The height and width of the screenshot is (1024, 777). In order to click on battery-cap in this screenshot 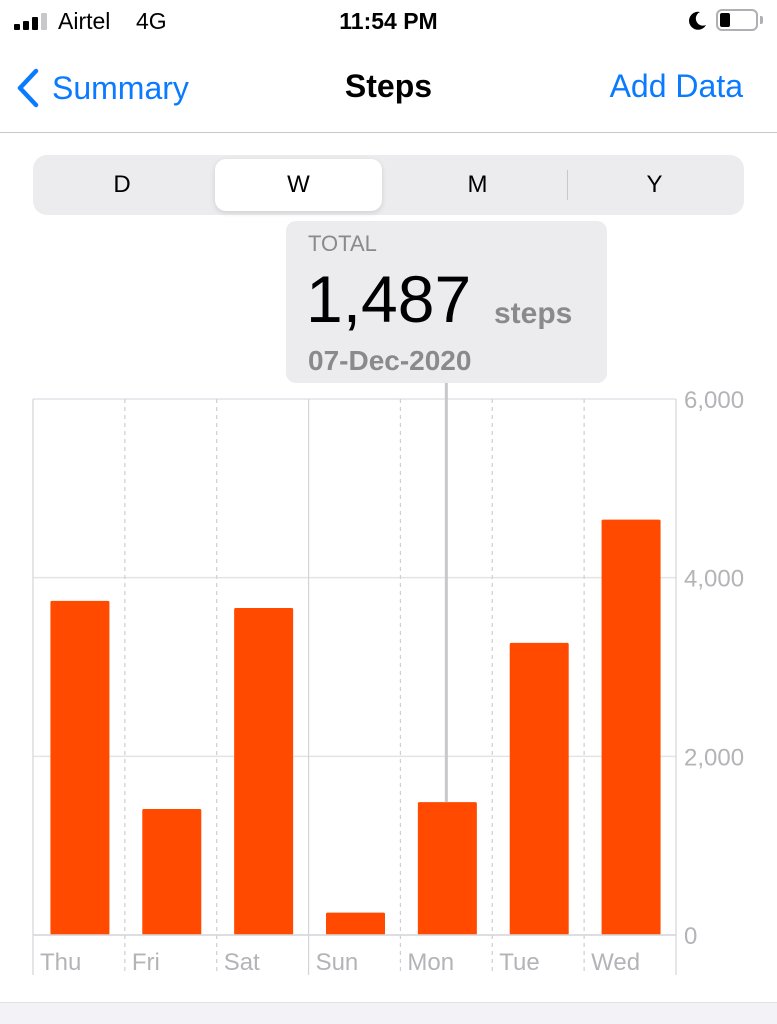, I will do `click(761, 20)`.